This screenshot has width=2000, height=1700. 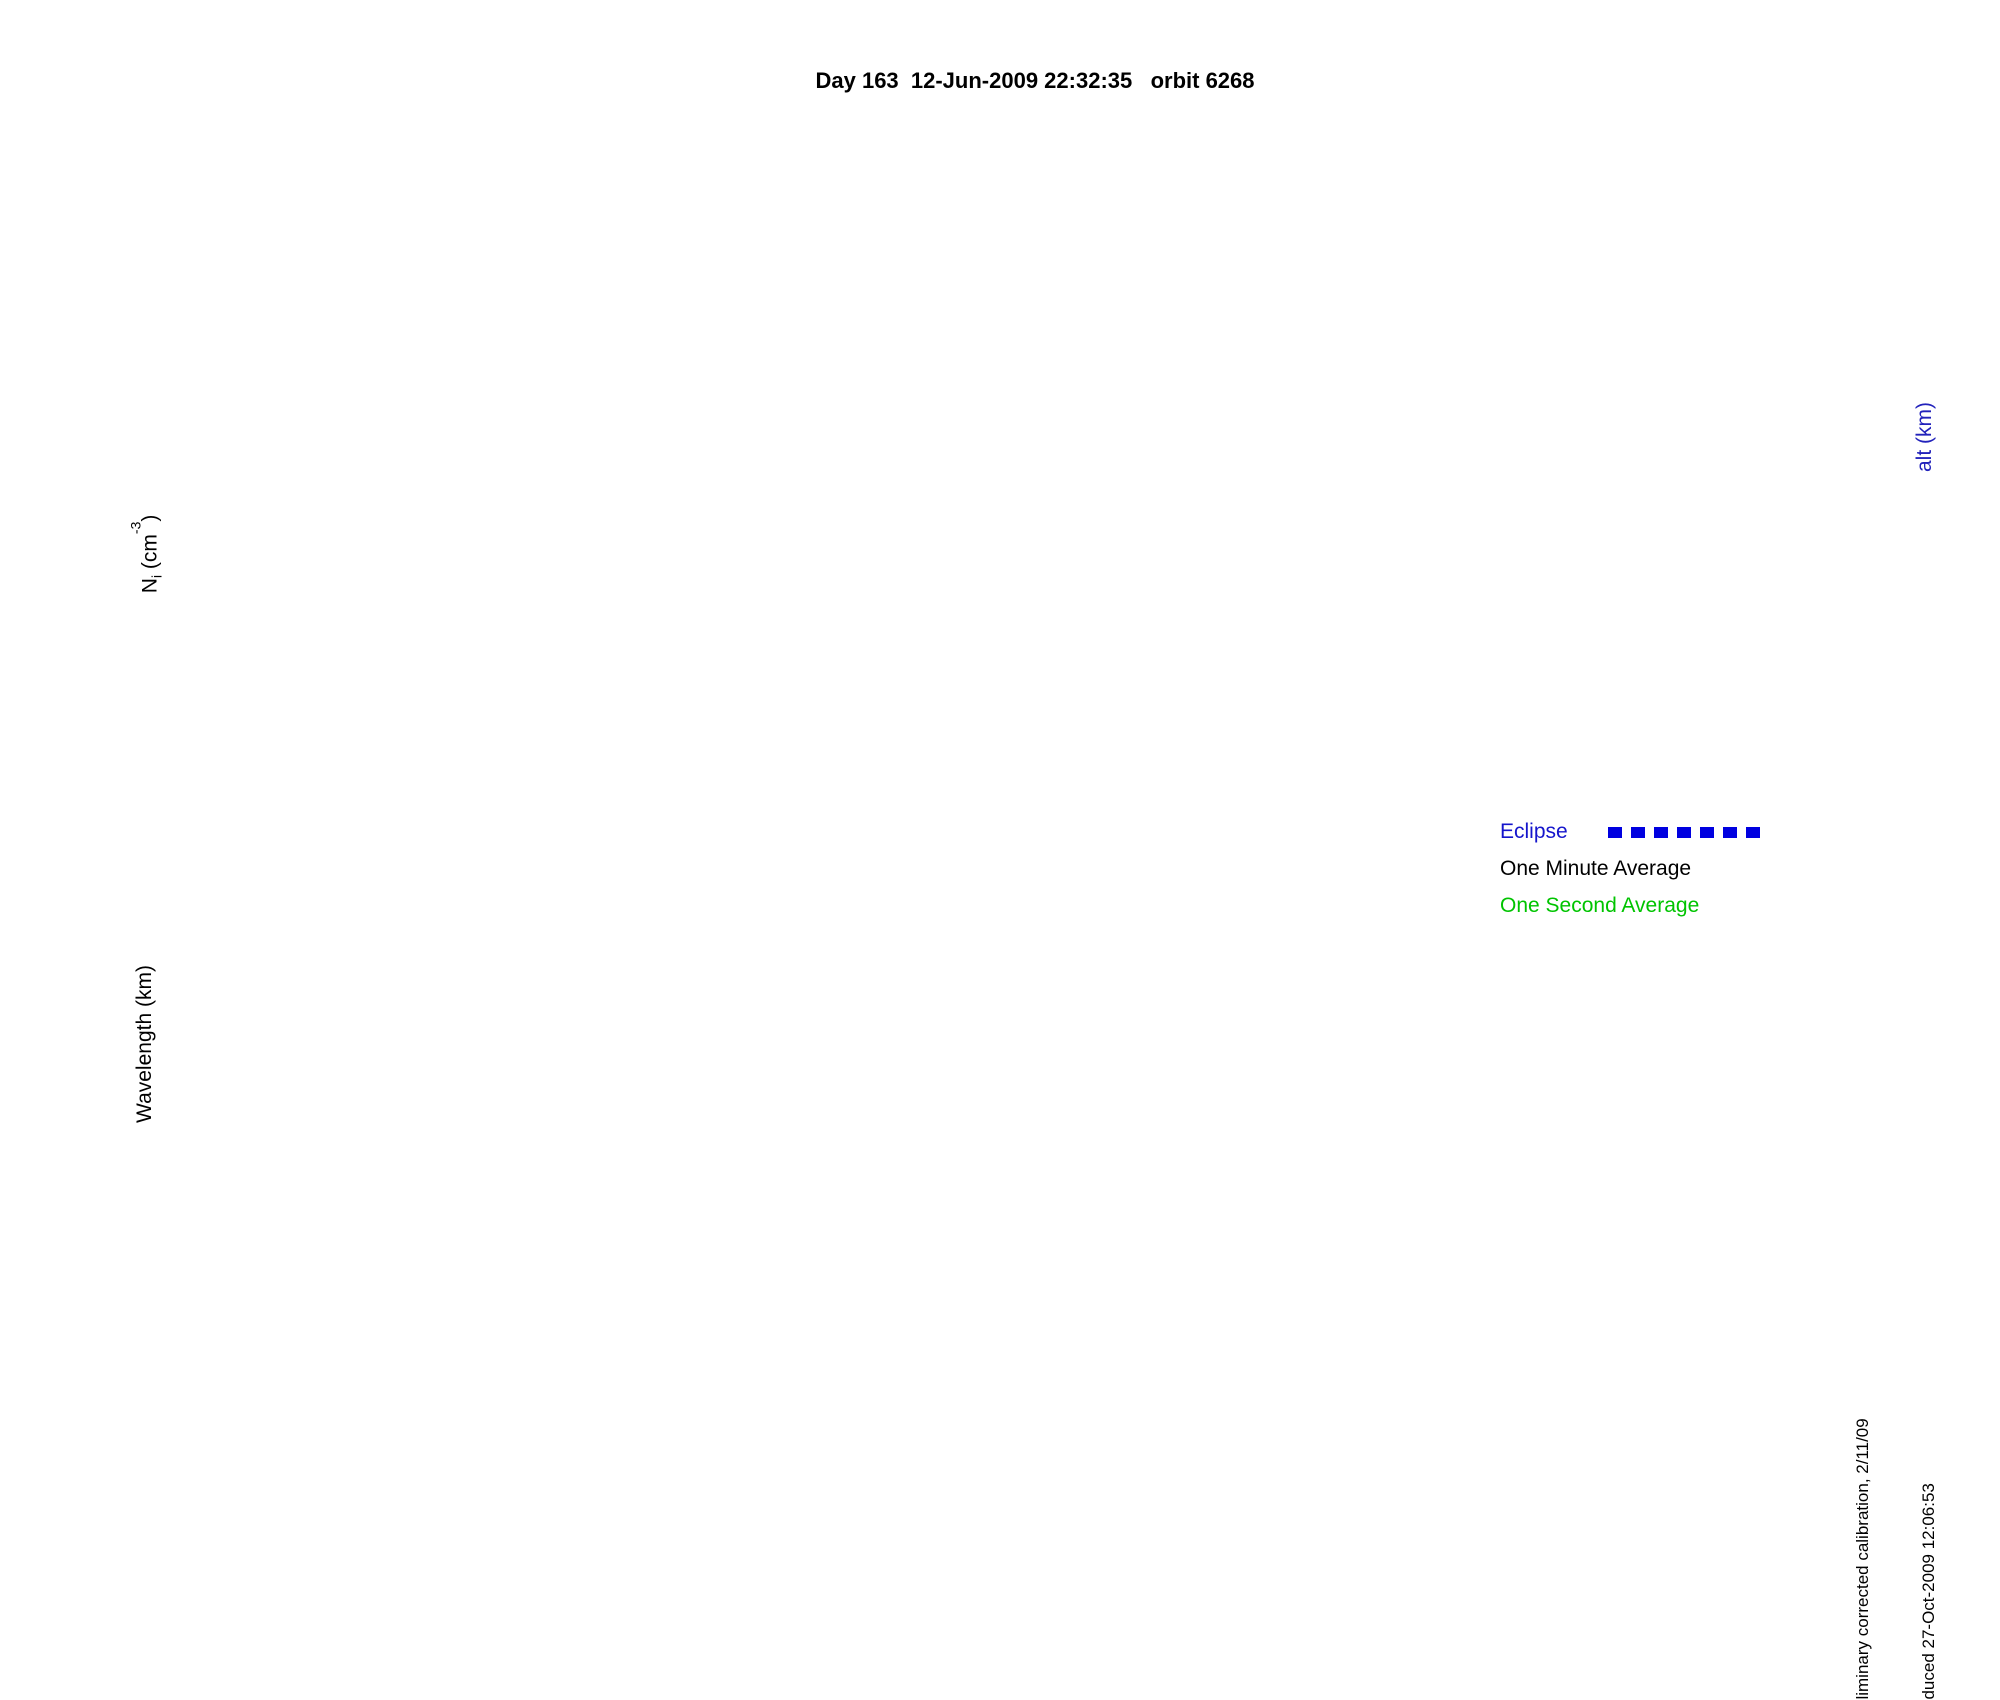 What do you see at coordinates (1035, 80) in the screenshot?
I see `page-title: Day 163 12-Jun-2009 22:32:35 orbit 6268` at bounding box center [1035, 80].